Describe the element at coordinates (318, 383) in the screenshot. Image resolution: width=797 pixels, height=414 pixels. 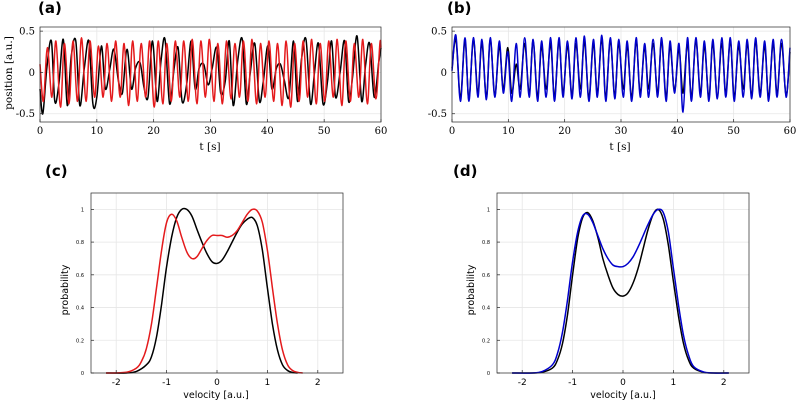
I see `panel-c-xtick-label: 2` at that location.